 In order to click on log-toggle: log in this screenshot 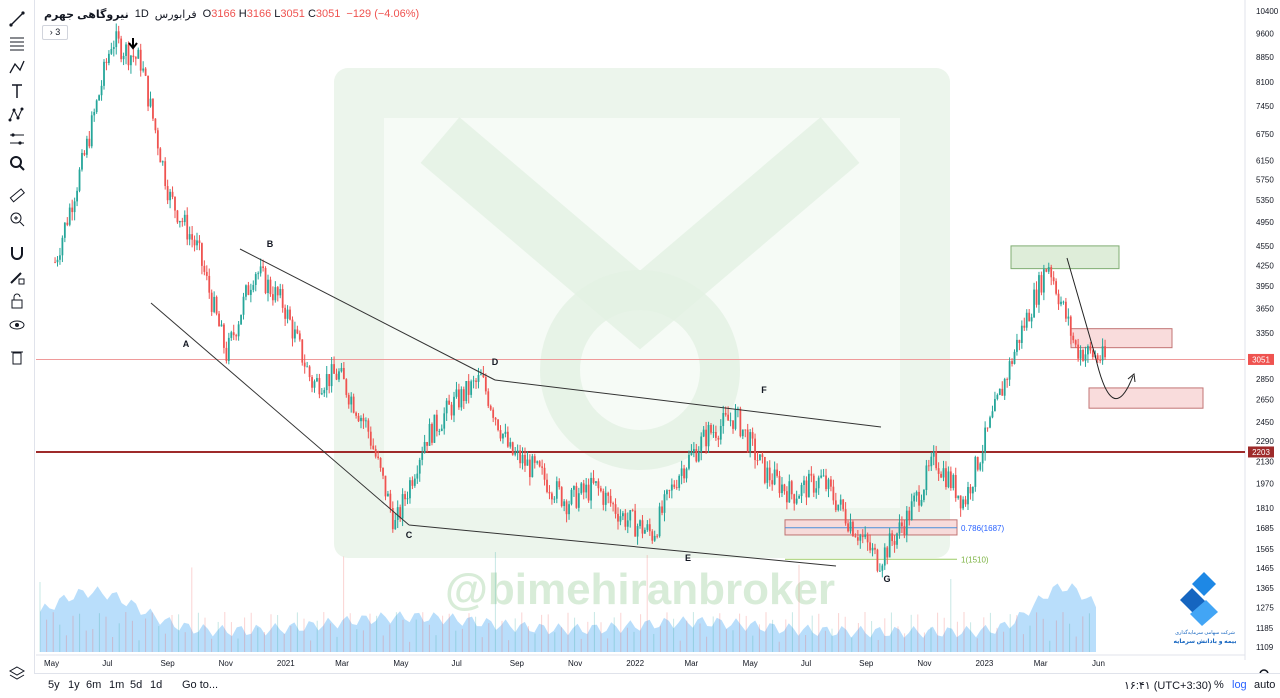, I will do `click(1239, 685)`.